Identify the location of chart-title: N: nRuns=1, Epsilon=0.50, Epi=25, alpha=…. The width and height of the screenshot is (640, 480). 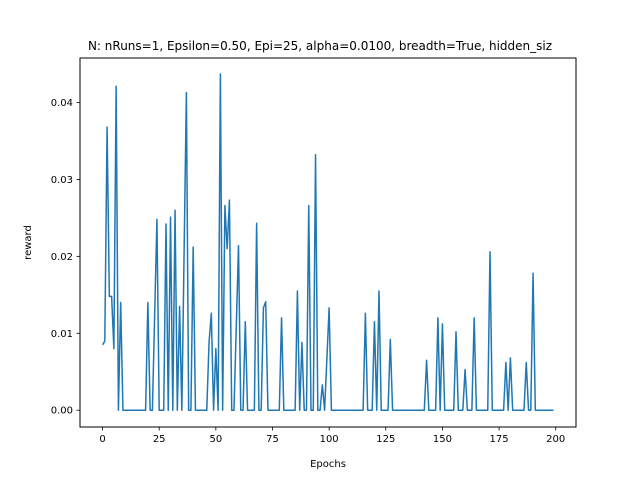
(320, 46).